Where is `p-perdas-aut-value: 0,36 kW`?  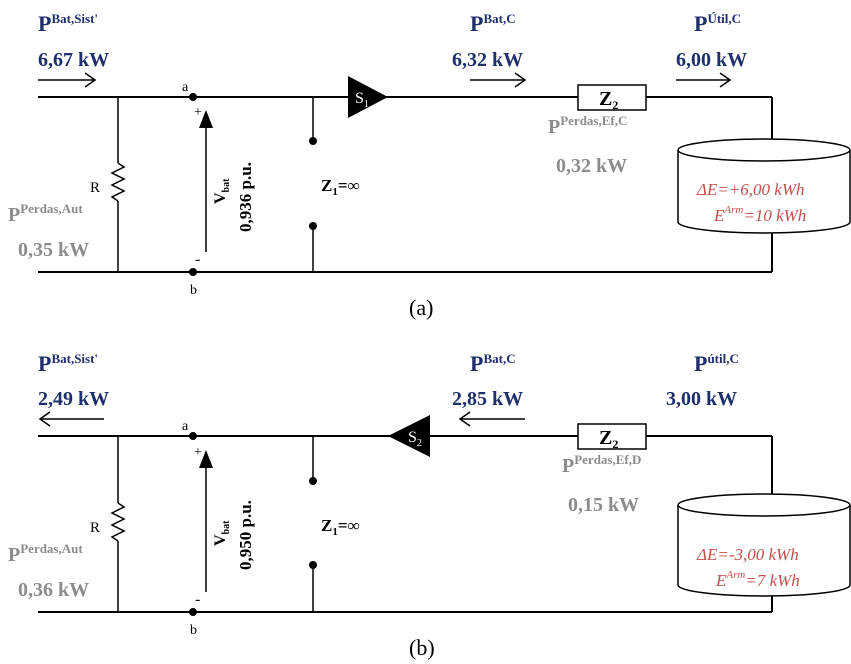 p-perdas-aut-value: 0,36 kW is located at coordinates (53, 590).